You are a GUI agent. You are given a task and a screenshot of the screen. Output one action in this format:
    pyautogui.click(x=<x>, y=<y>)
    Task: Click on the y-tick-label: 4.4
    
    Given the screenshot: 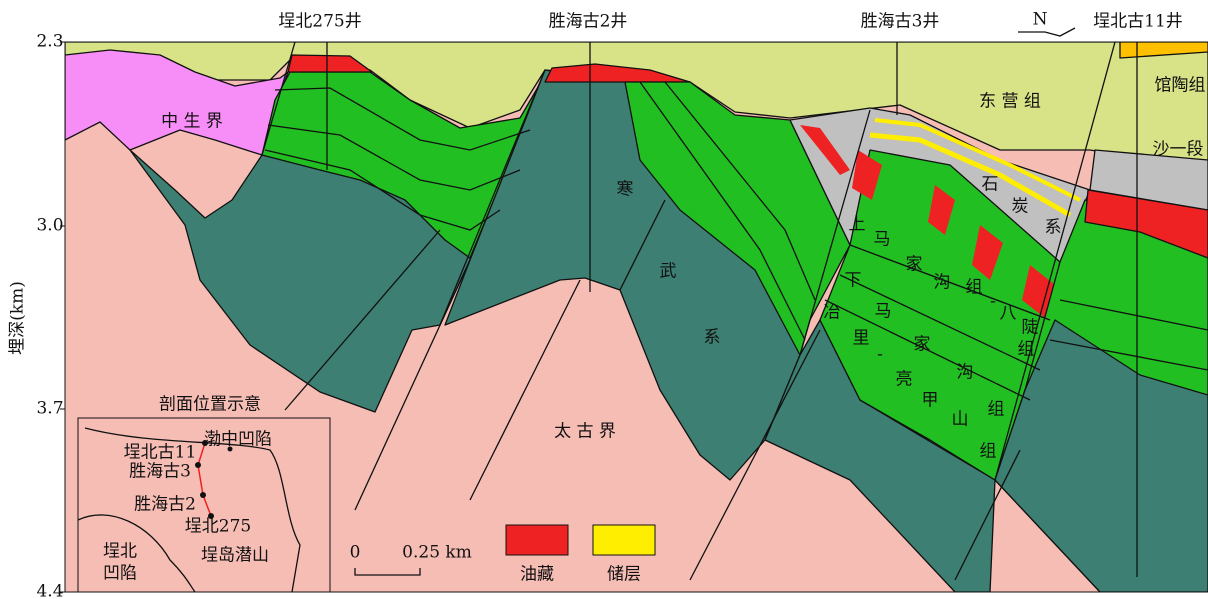 What is the action you would take?
    pyautogui.click(x=49, y=590)
    